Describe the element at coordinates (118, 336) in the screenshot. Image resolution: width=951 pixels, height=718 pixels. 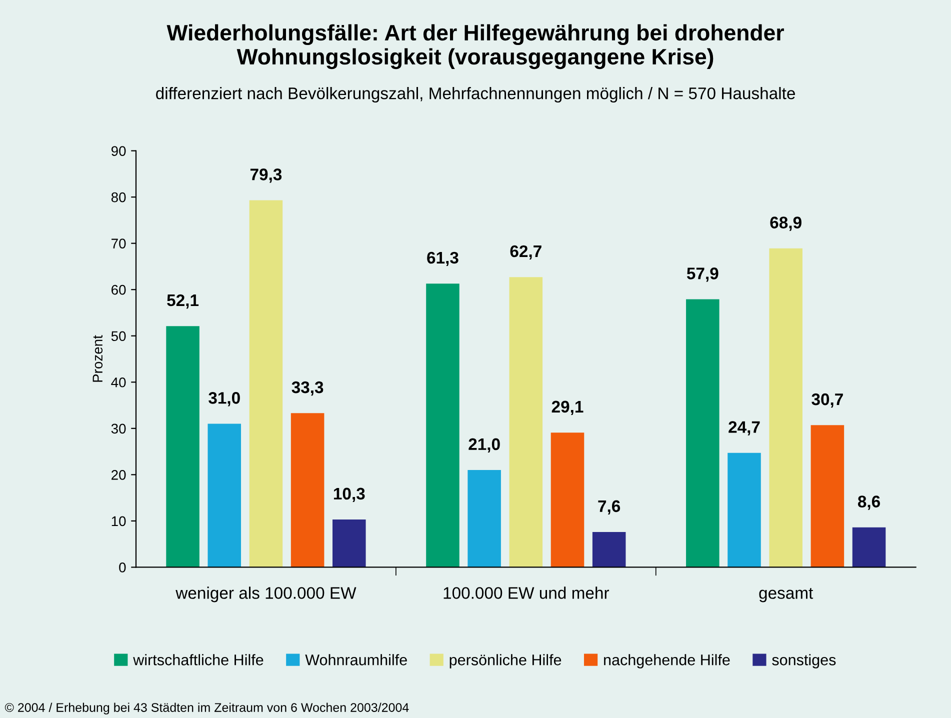
I see `y-tick-label: 50` at that location.